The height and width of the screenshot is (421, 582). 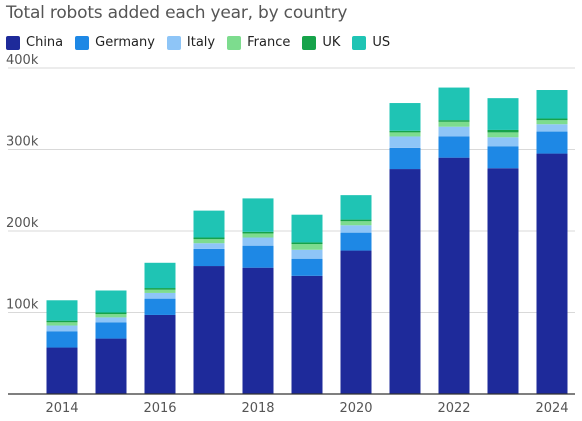 I want to click on legend-label-italy: Italy, so click(x=201, y=42).